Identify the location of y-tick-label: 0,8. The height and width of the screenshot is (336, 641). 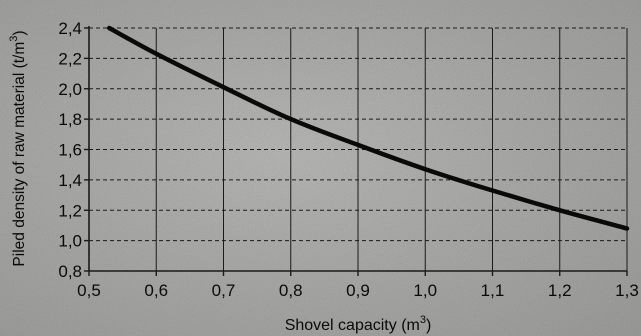
(70, 271).